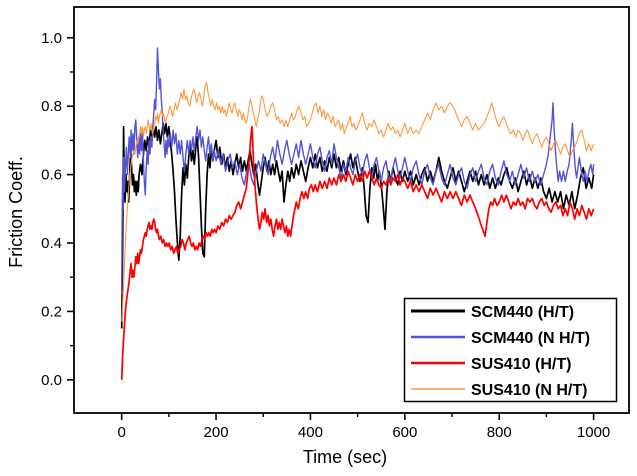 The height and width of the screenshot is (476, 637). Describe the element at coordinates (51, 243) in the screenshot. I see `y-tick-label: 0.4` at that location.